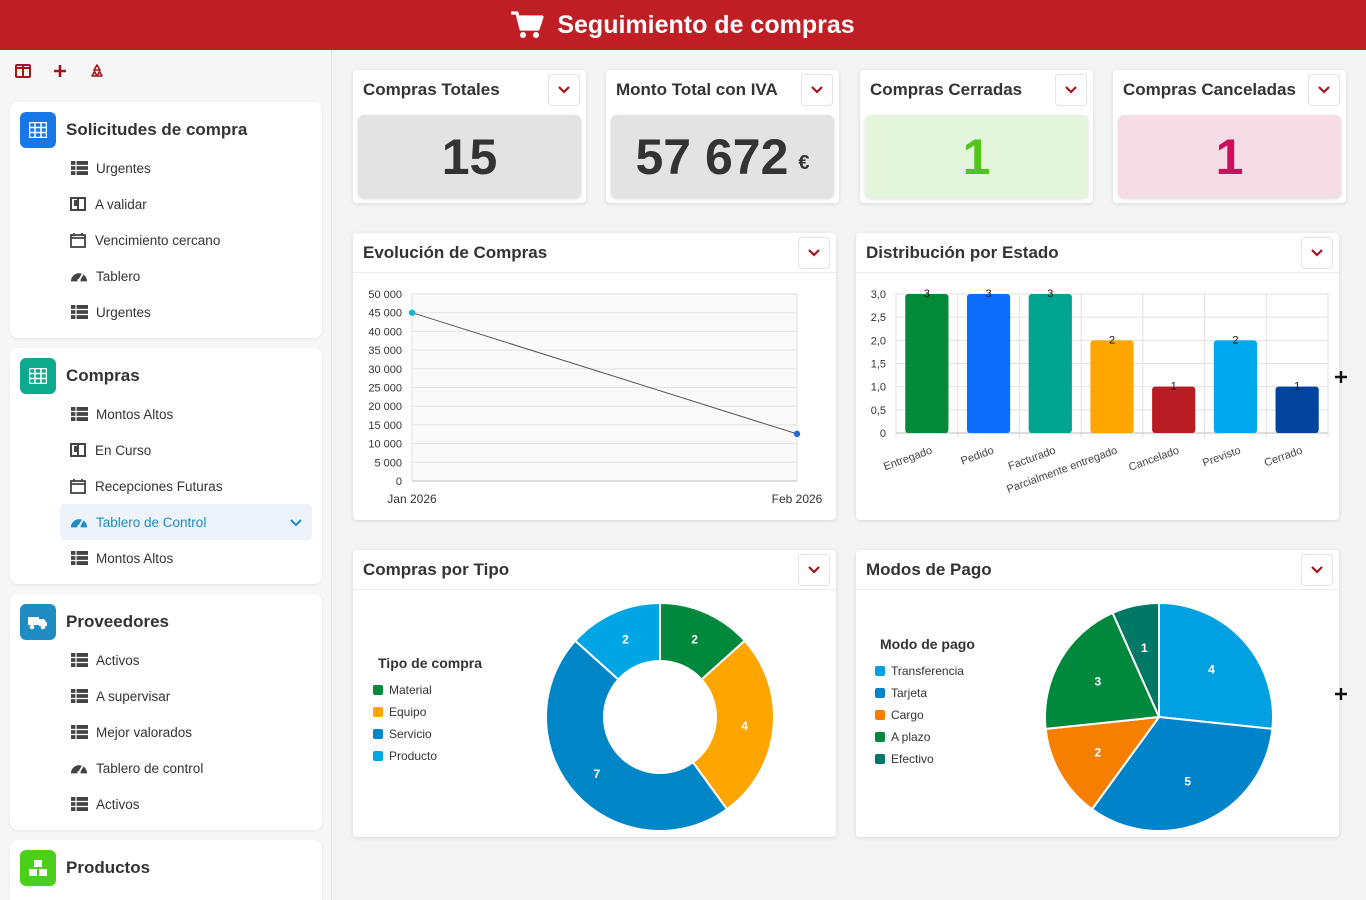  Describe the element at coordinates (907, 715) in the screenshot. I see `legend-entry: Cargo` at that location.